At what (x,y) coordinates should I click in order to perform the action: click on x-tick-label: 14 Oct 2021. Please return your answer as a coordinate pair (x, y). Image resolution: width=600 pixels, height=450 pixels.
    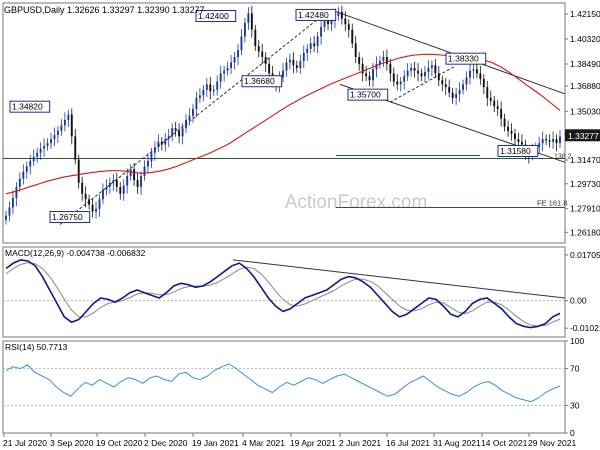
    Looking at the image, I should click on (504, 443).